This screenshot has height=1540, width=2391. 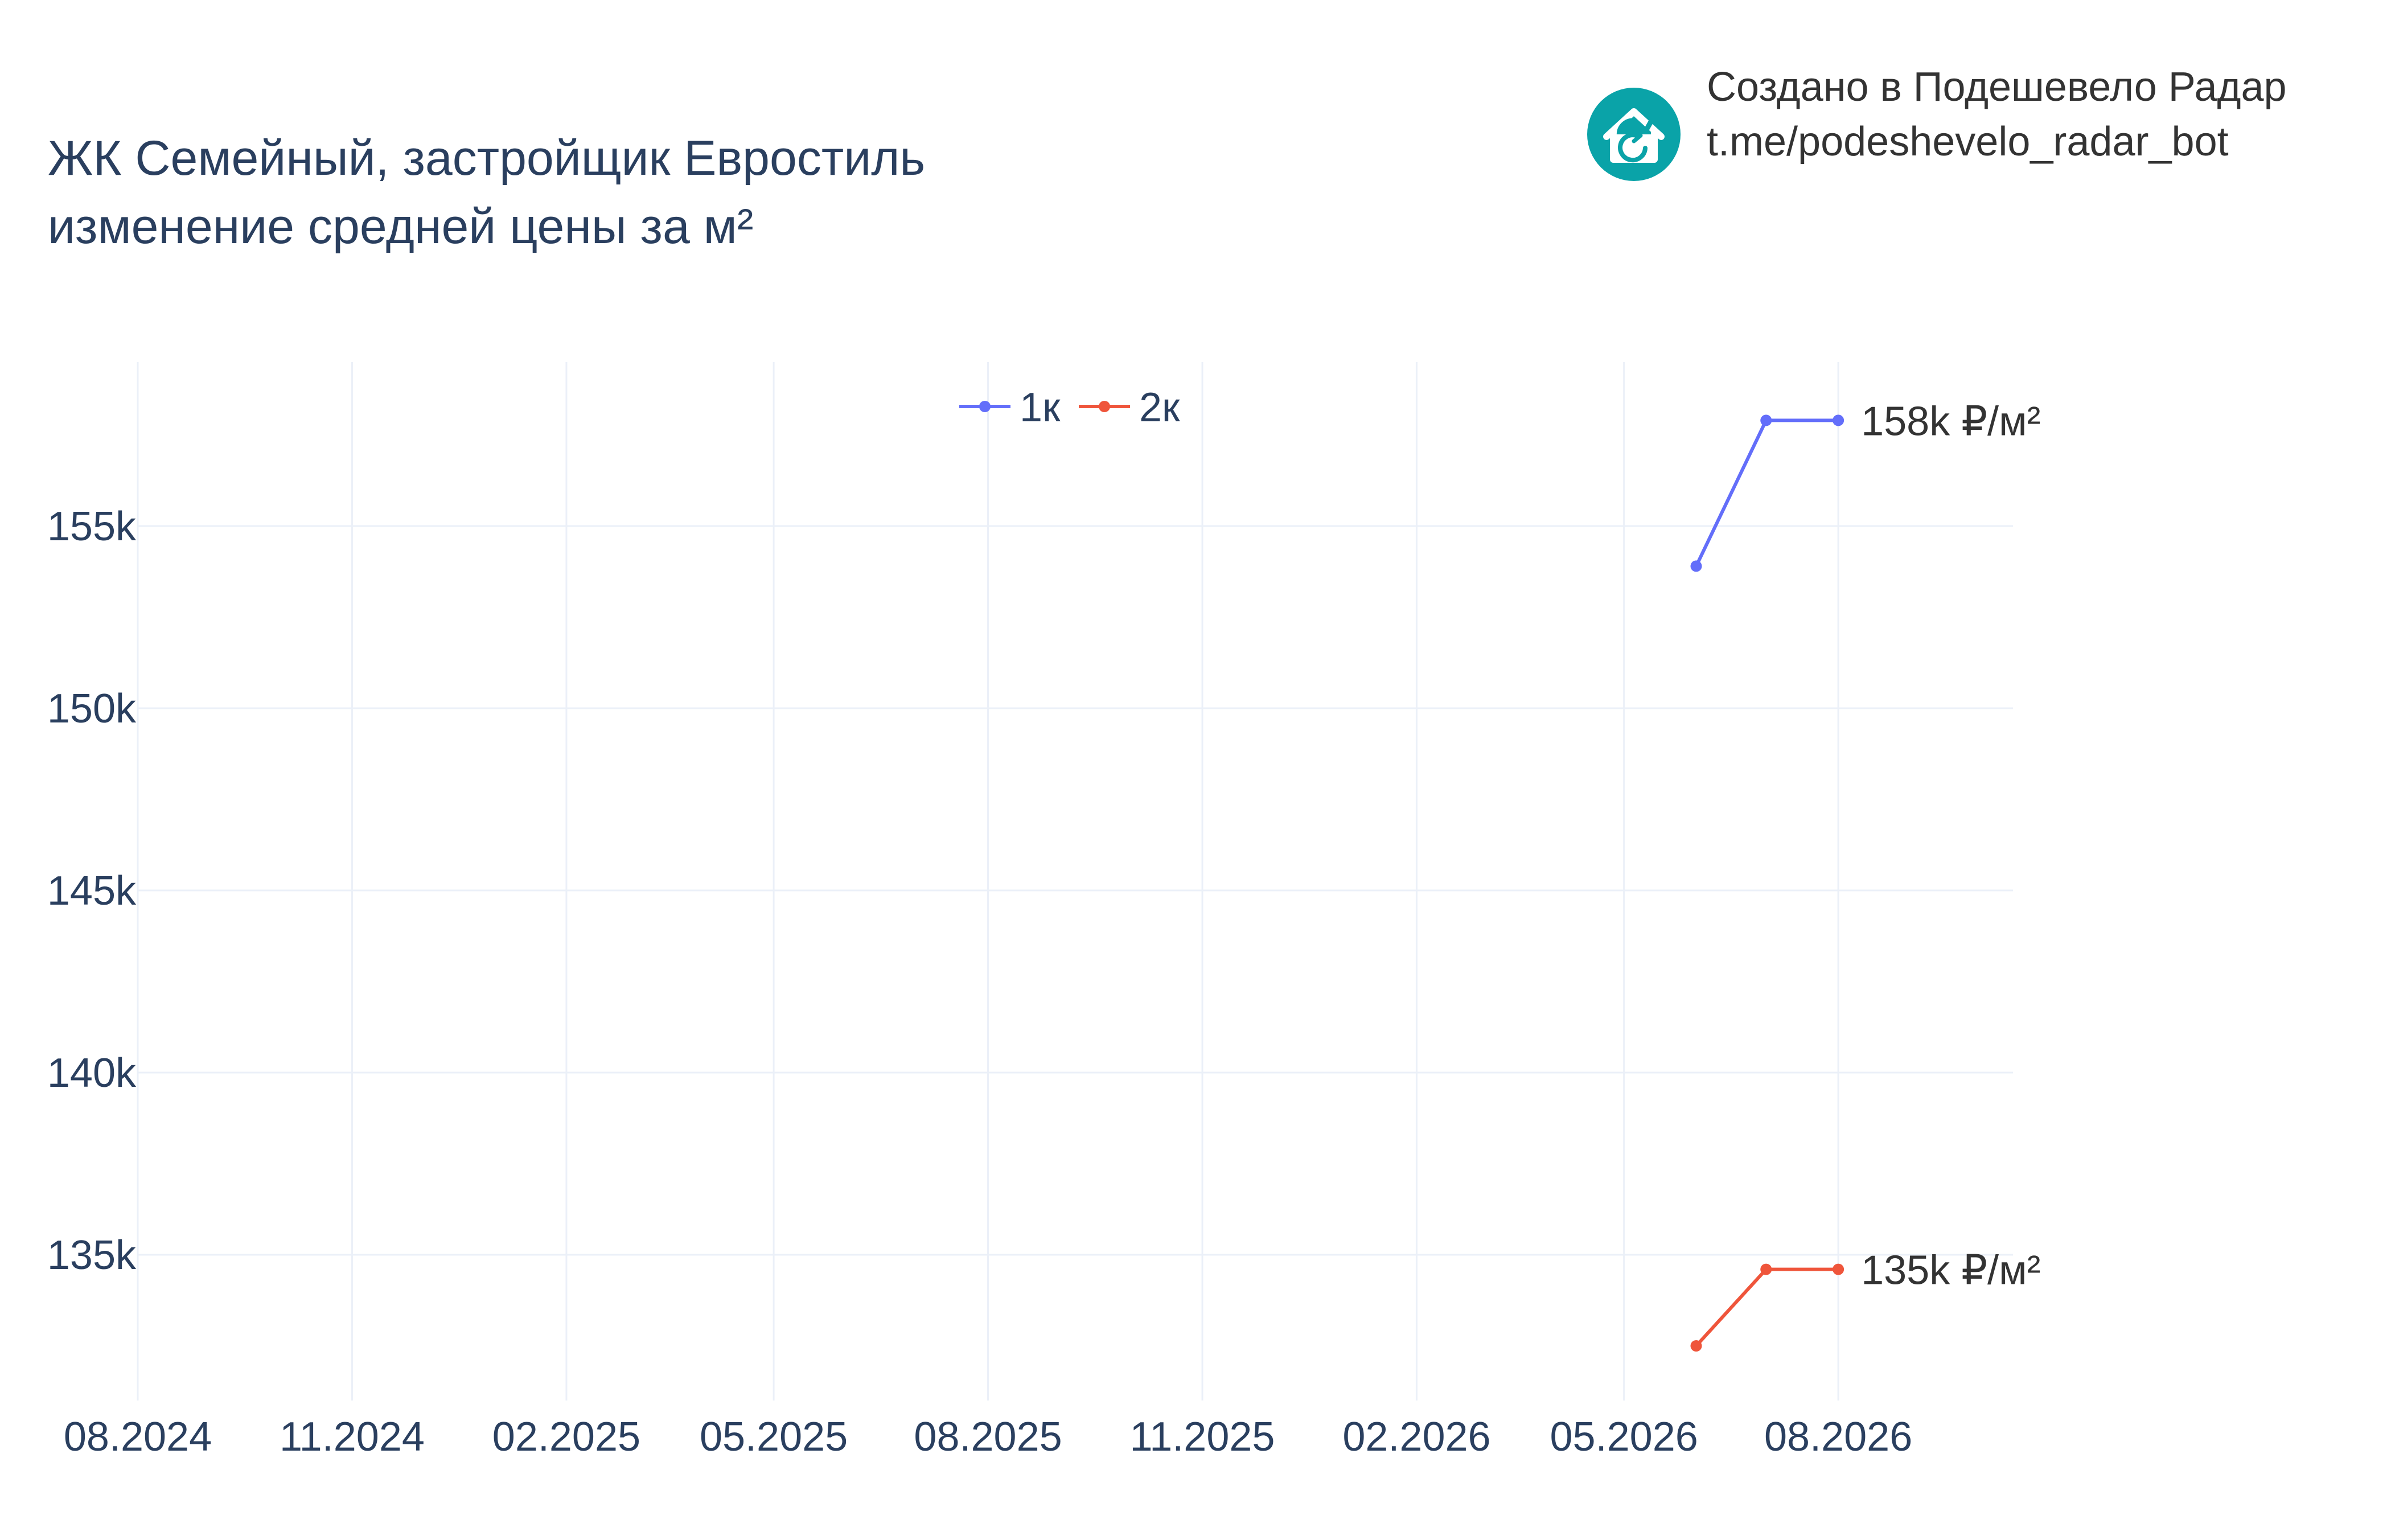 What do you see at coordinates (566, 1437) in the screenshot?
I see `x-tick-label: 02.2025` at bounding box center [566, 1437].